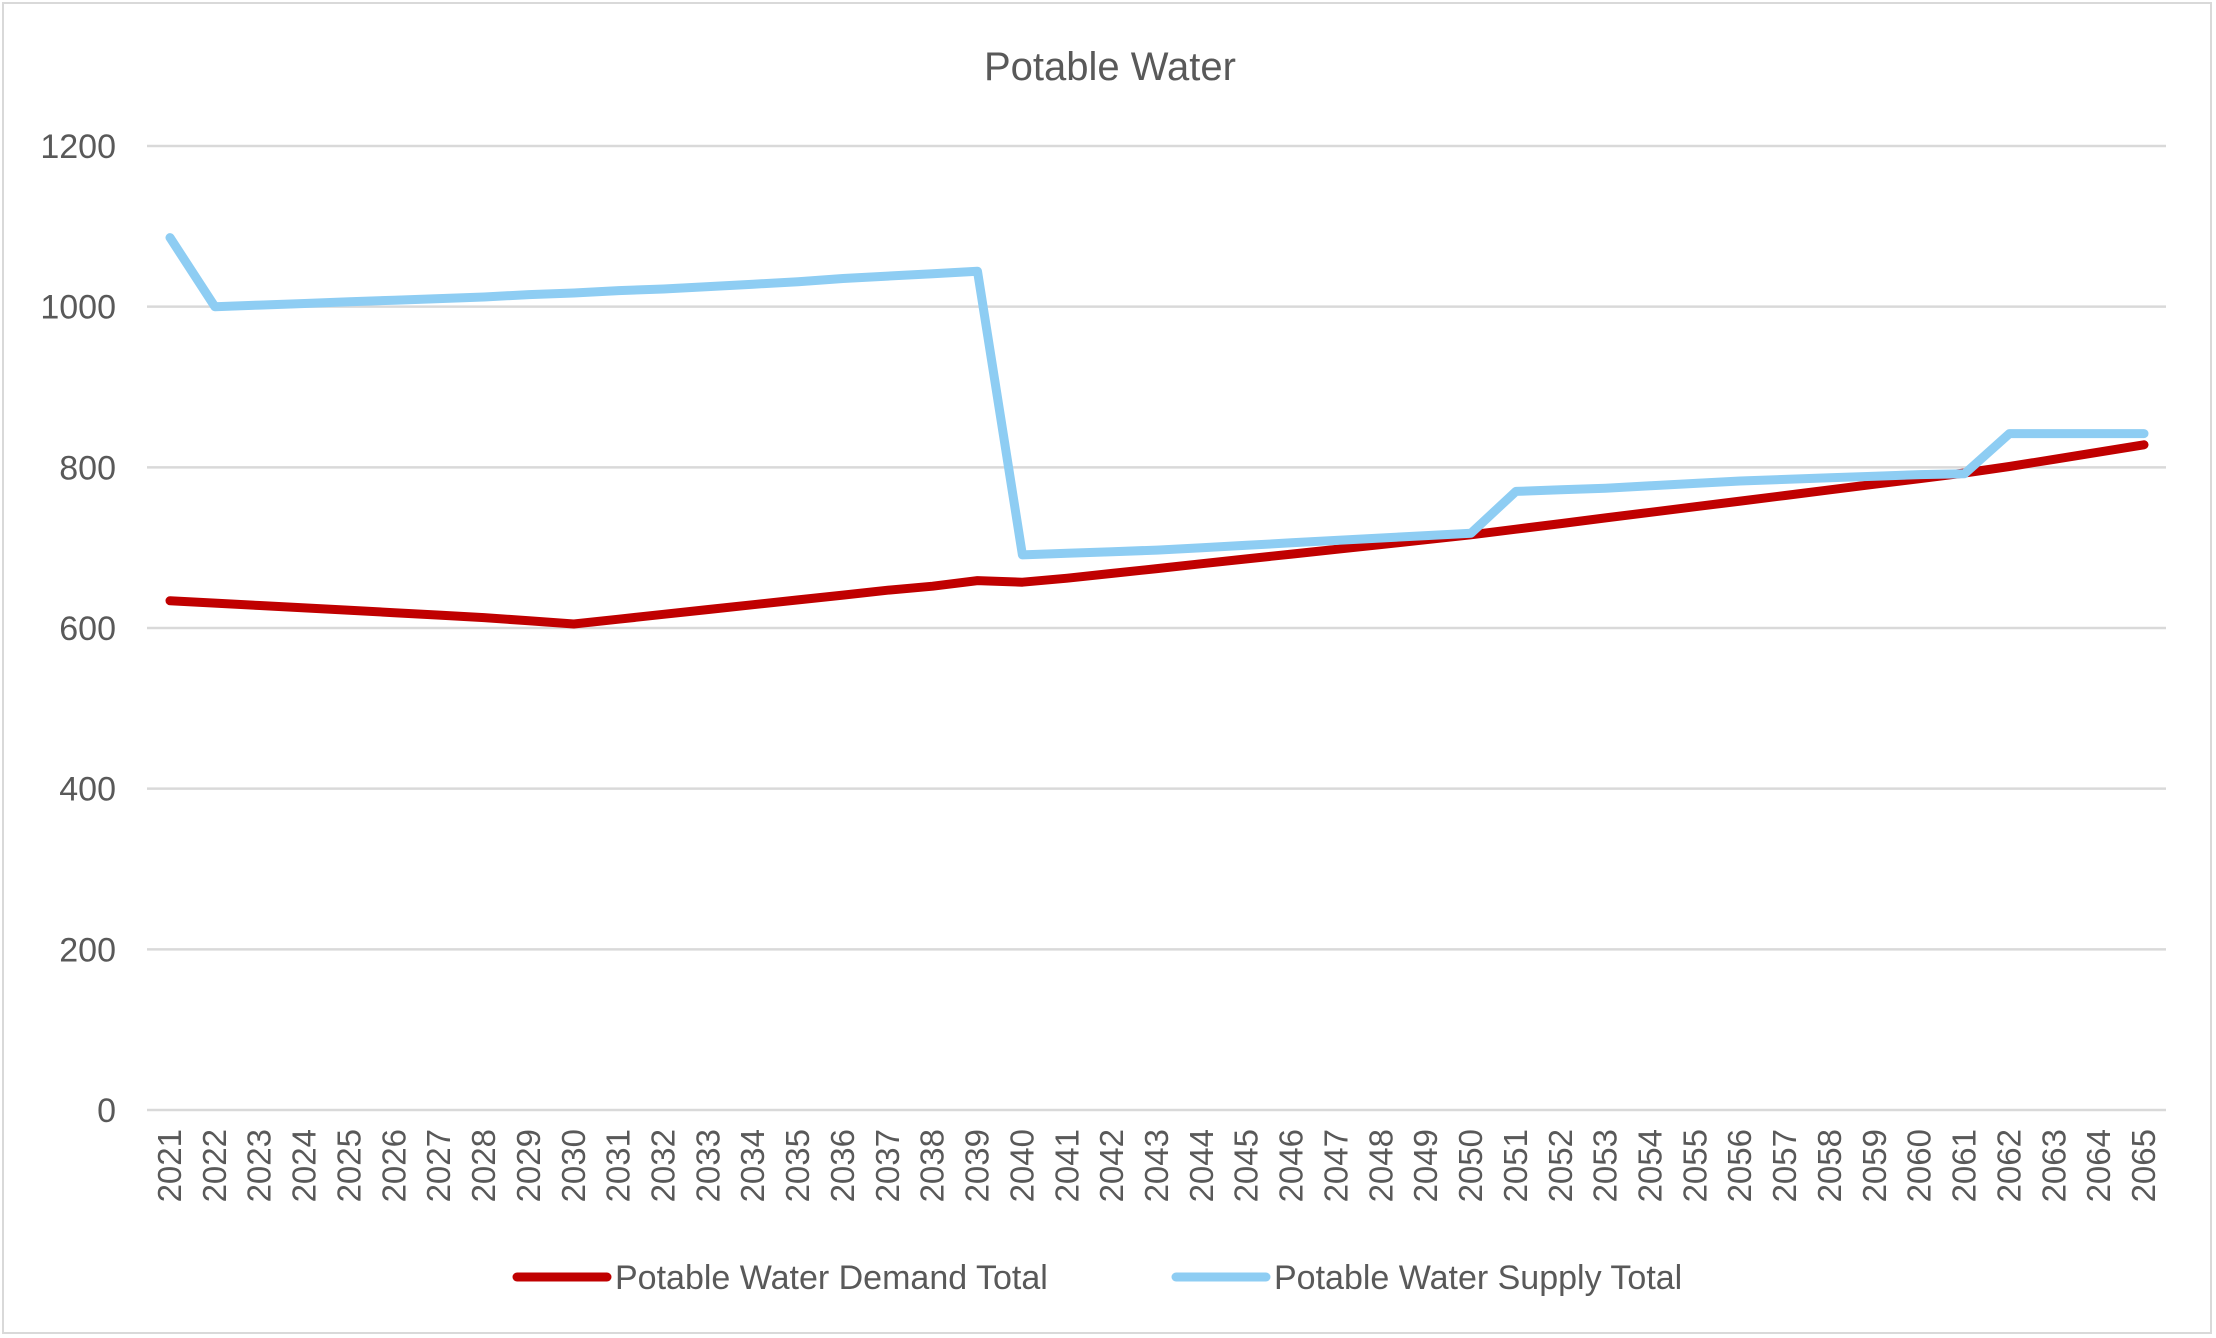  I want to click on x-tick-label: 2026, so click(393, 1165).